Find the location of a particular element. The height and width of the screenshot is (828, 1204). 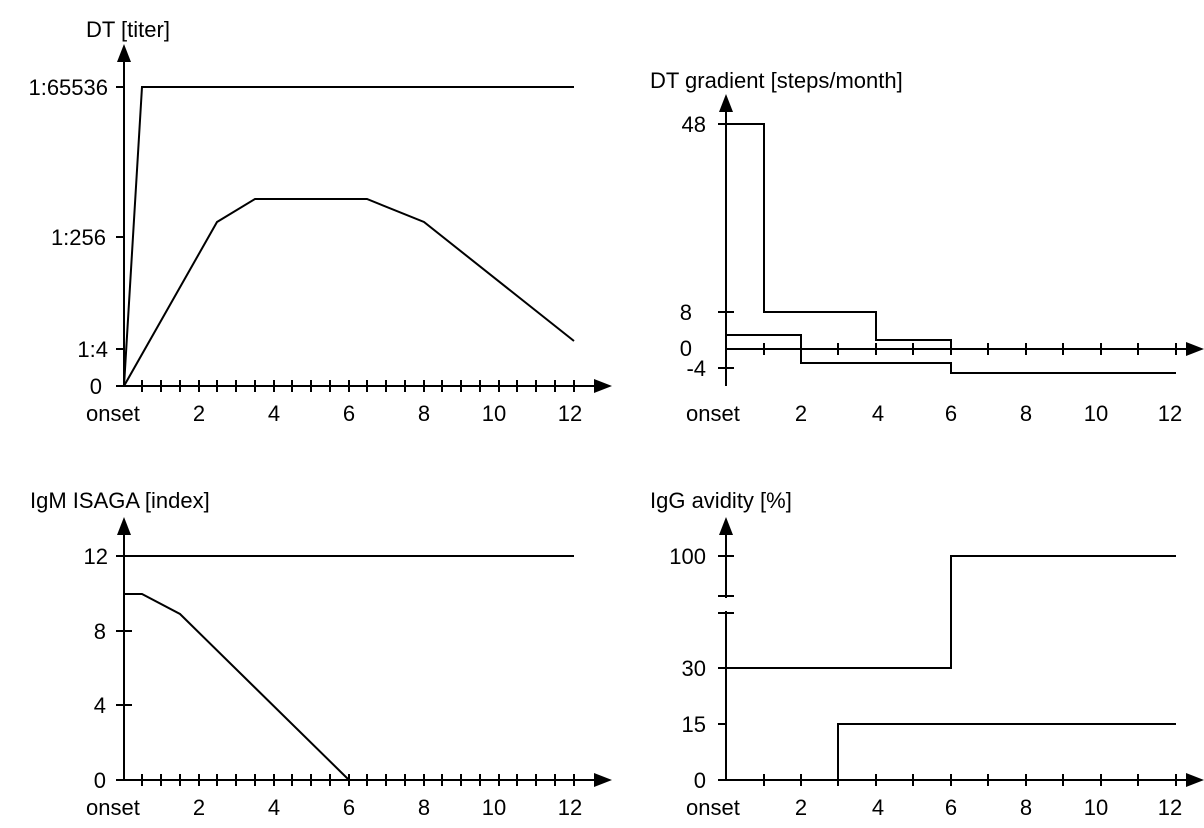

y-tick-label: -4 is located at coordinates (696, 368).